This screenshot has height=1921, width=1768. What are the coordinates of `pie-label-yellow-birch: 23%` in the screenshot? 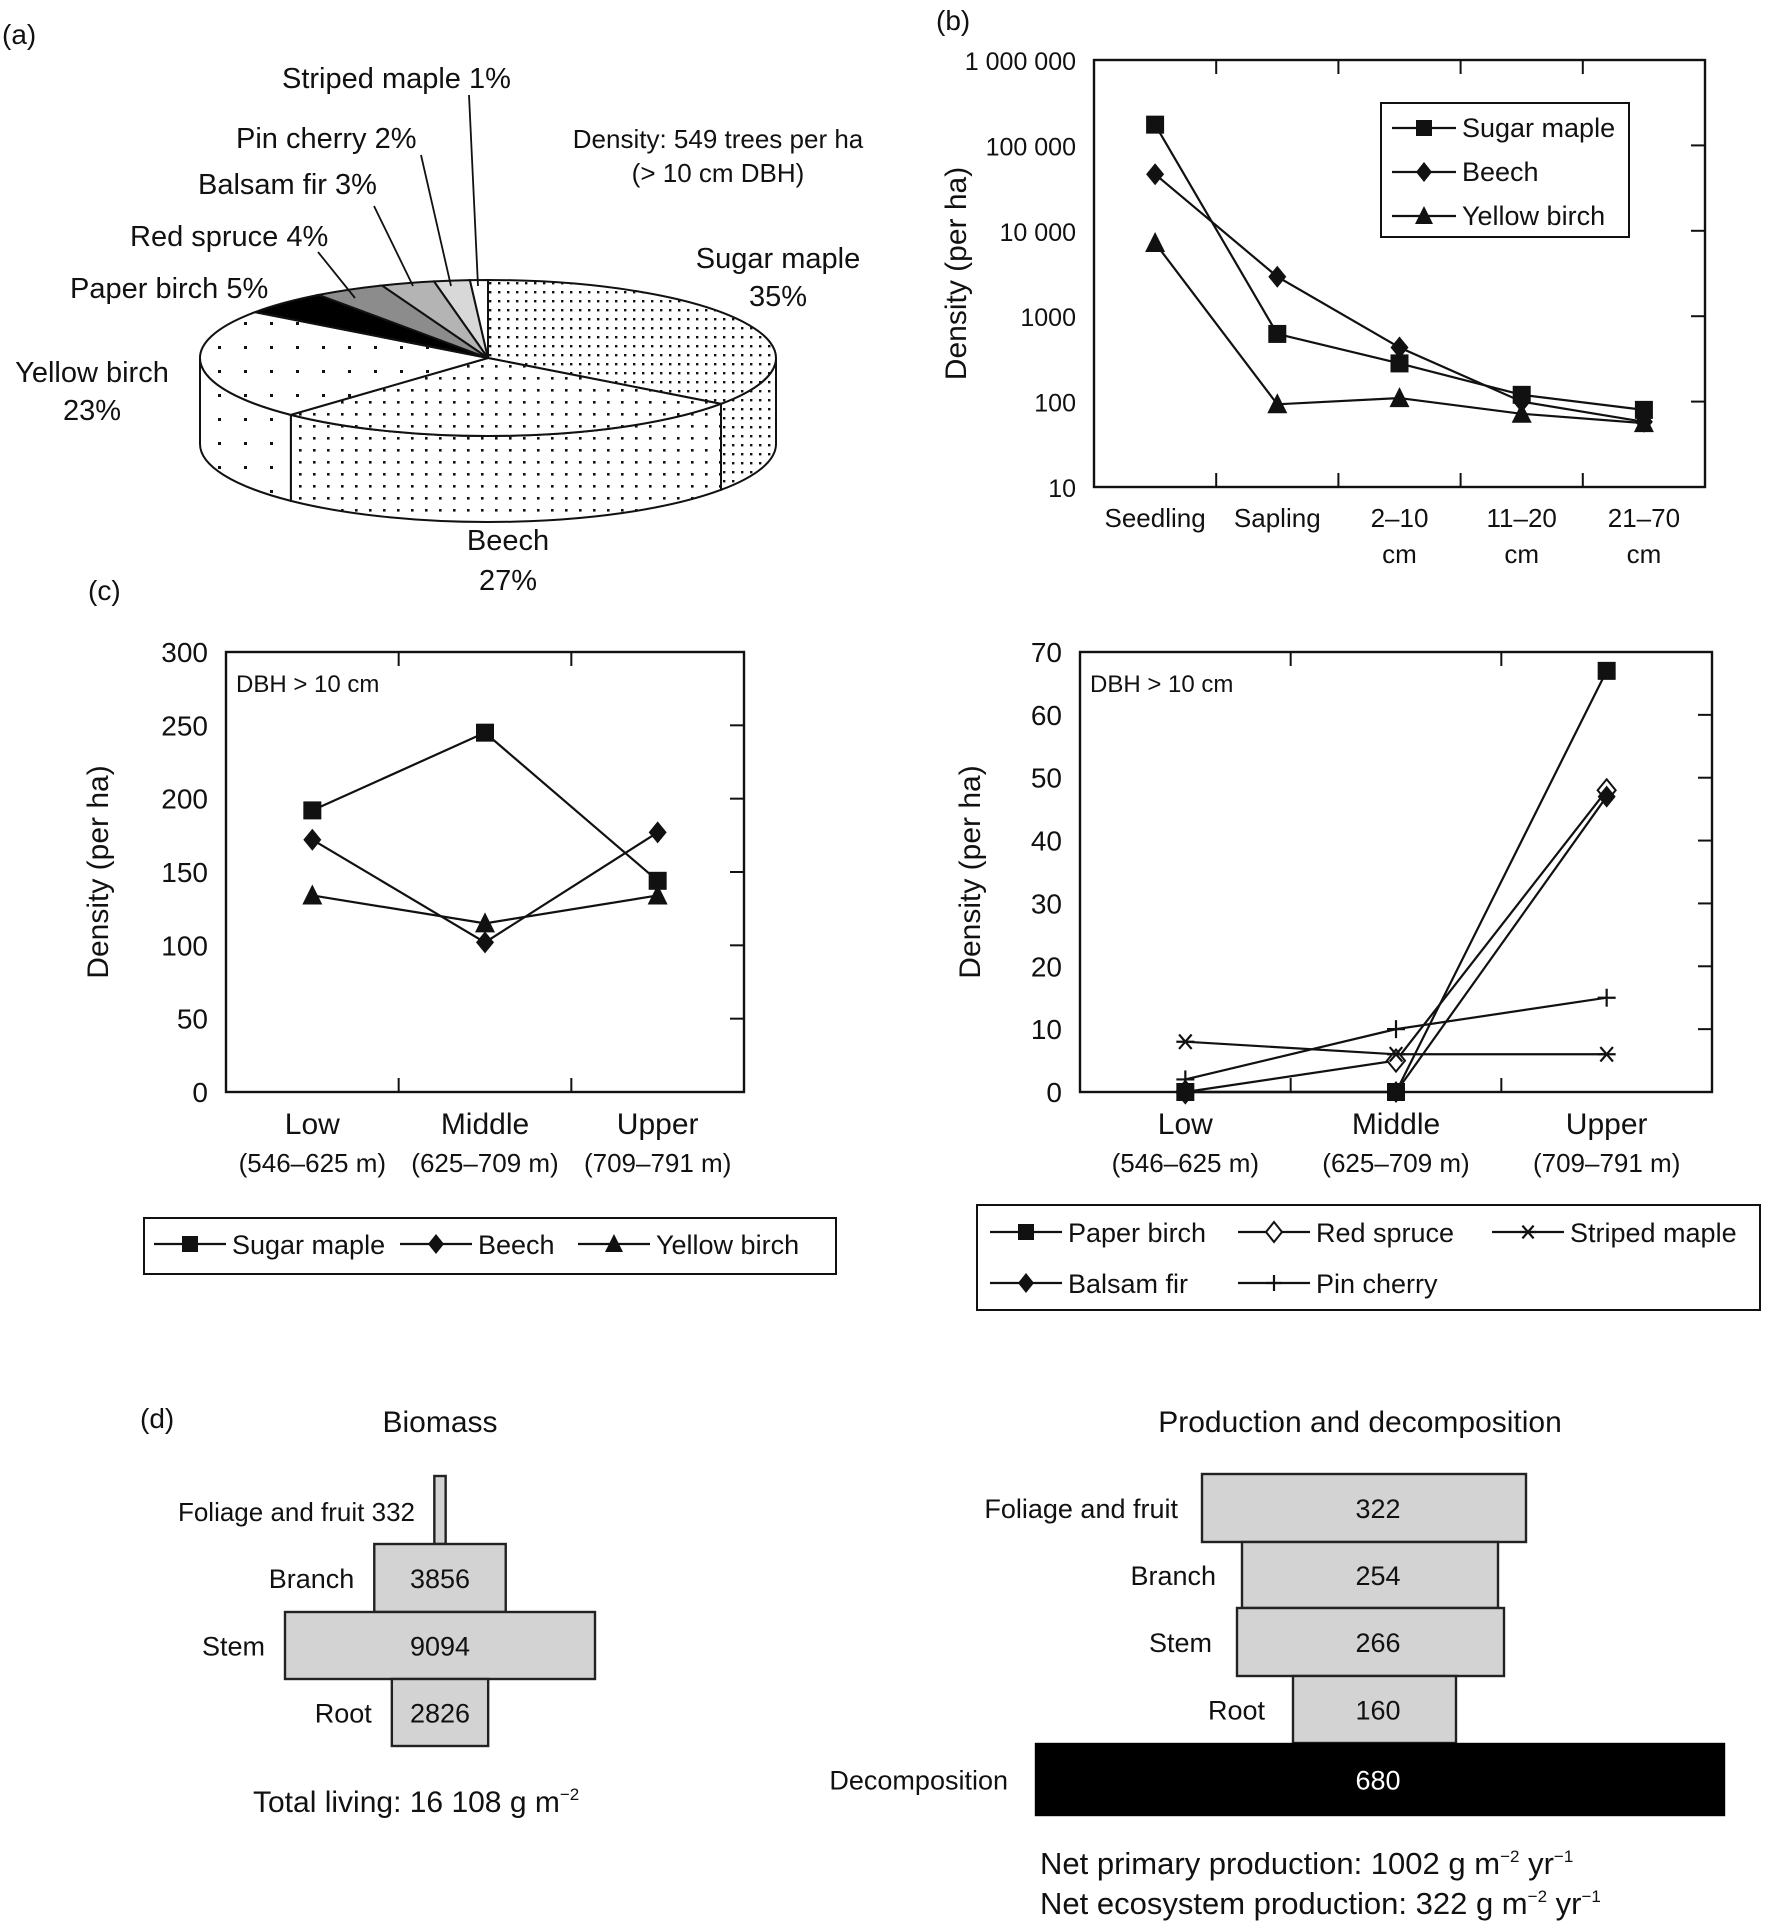 It's located at (92, 411).